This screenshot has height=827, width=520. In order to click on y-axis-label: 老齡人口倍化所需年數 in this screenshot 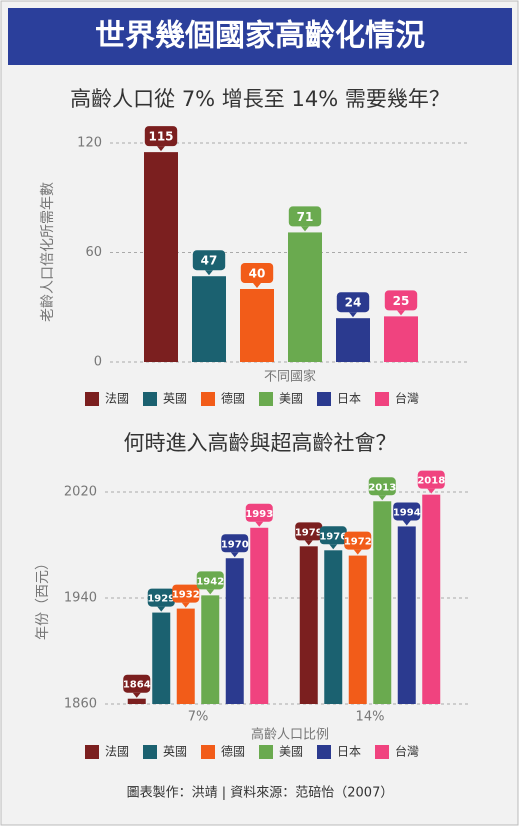, I will do `click(48, 252)`.